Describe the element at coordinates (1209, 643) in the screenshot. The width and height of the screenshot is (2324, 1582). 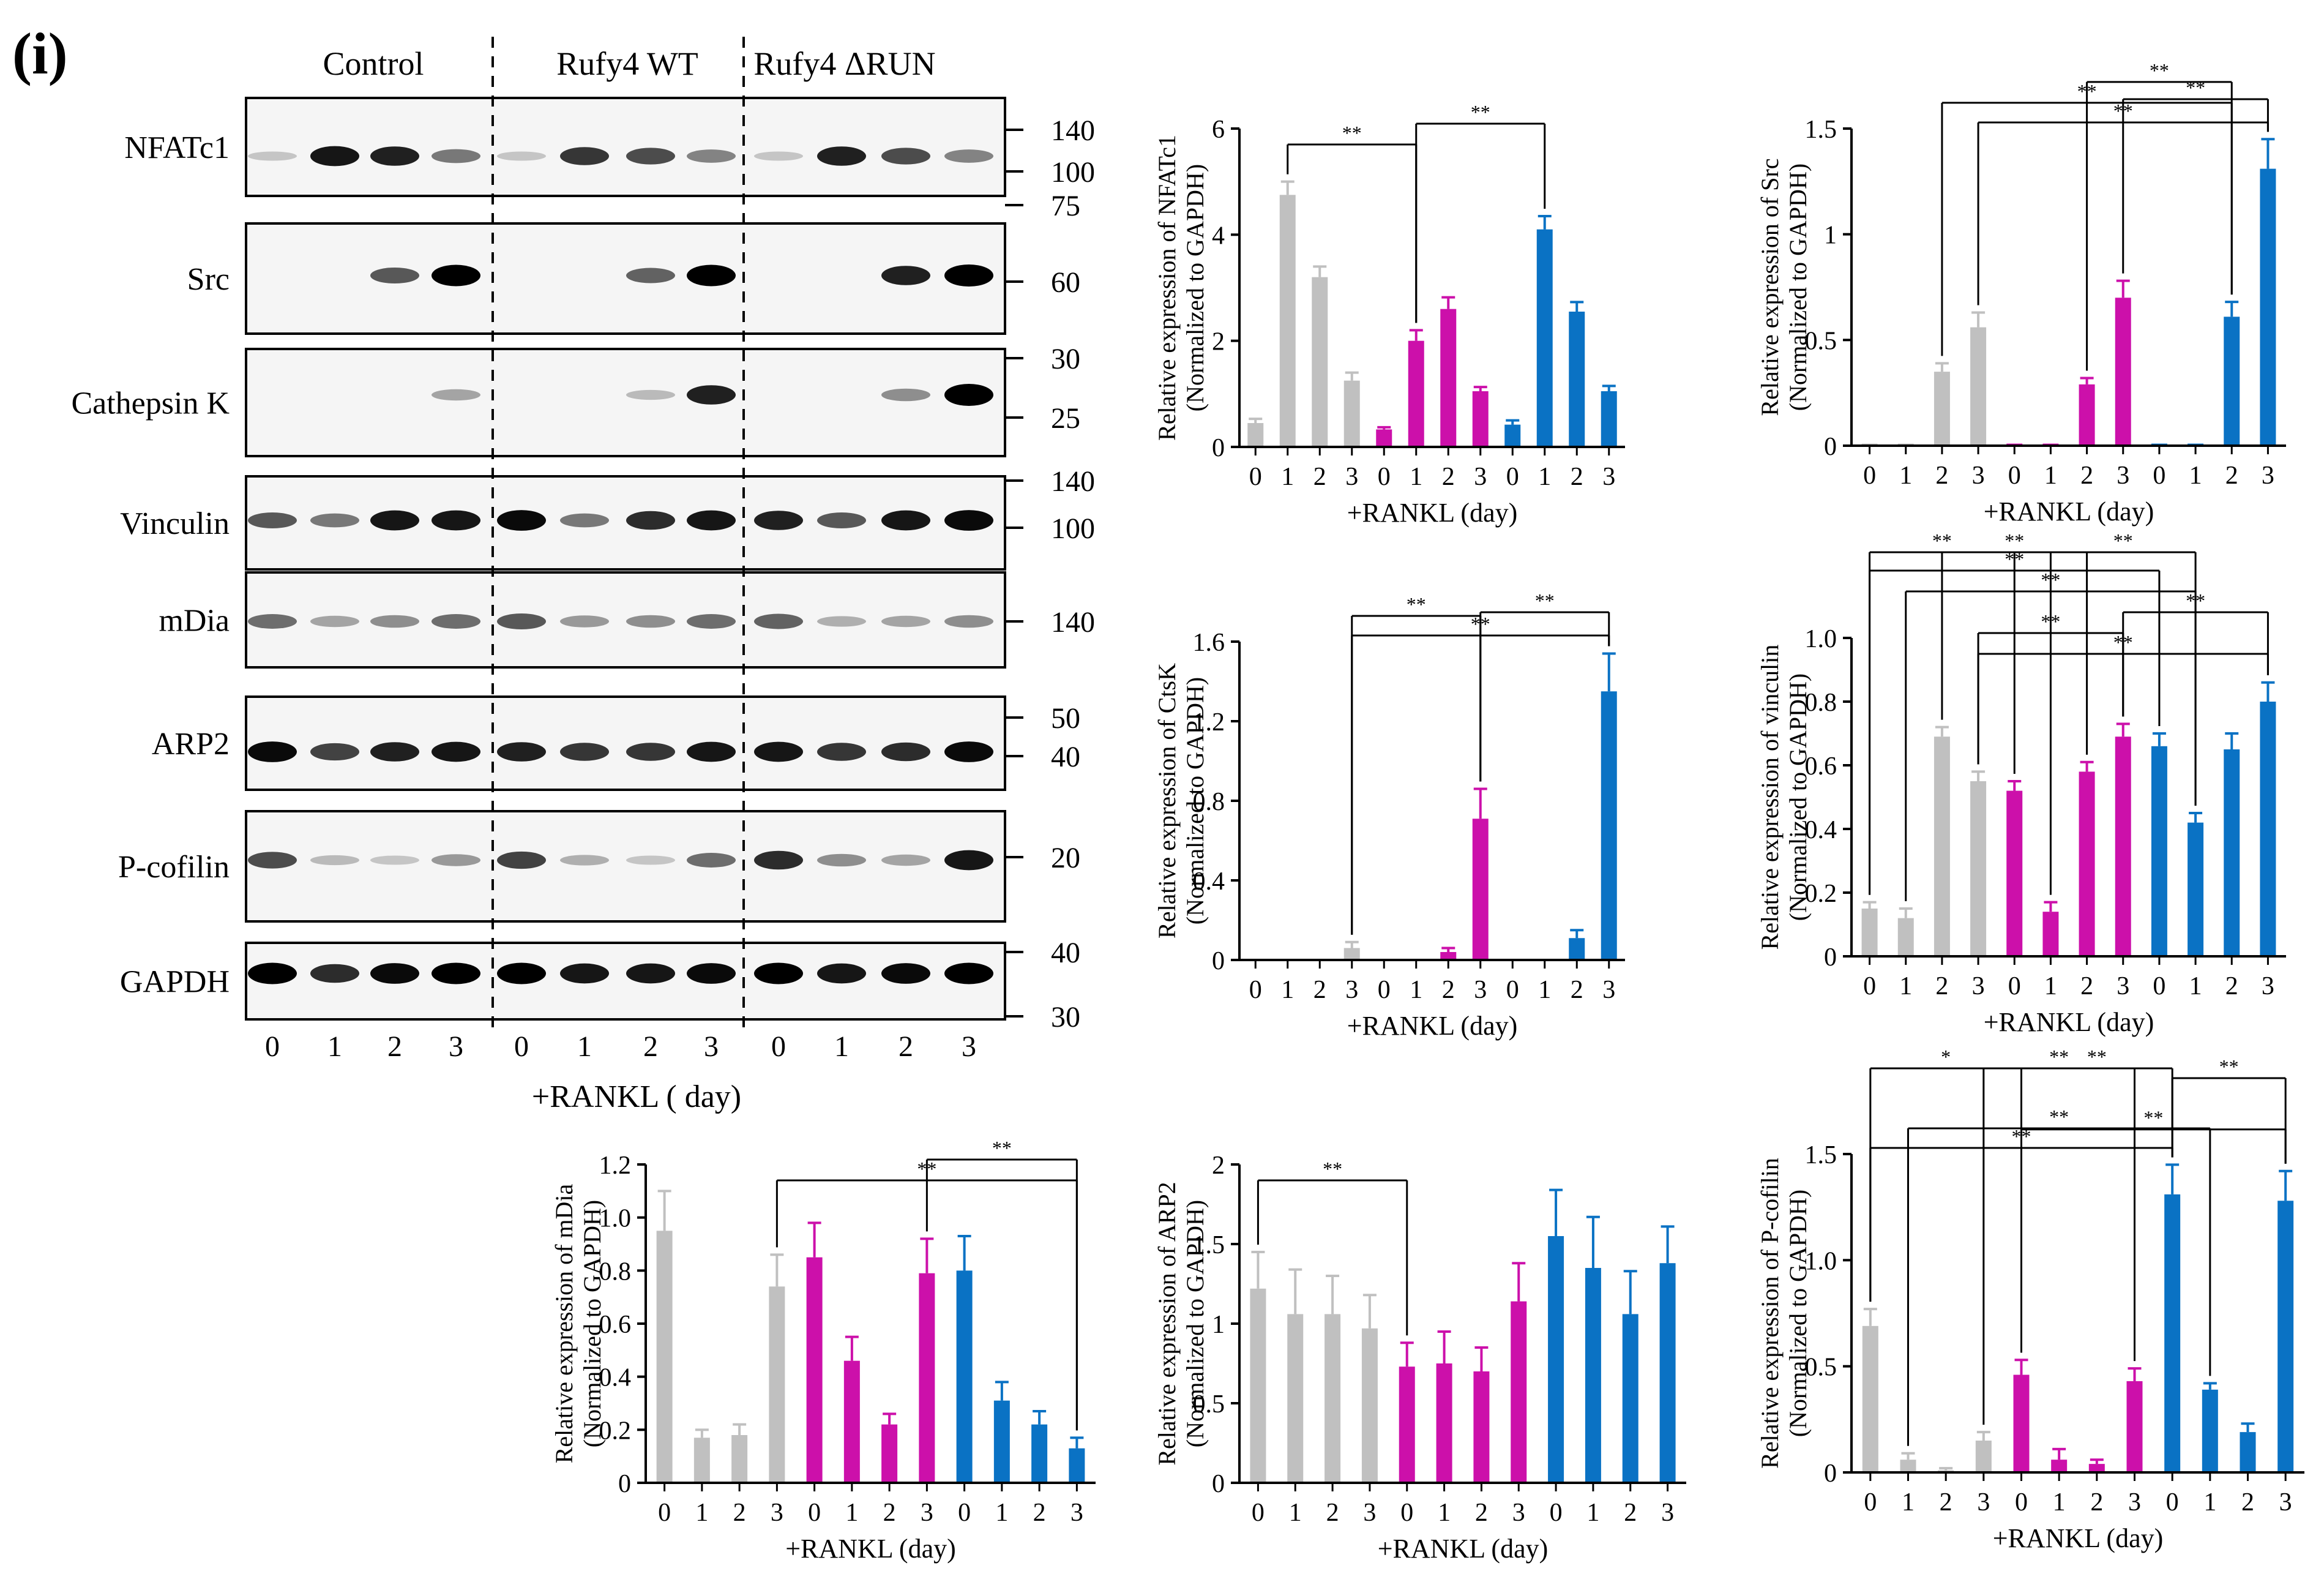
I see `y-tick-label: 1.6` at that location.